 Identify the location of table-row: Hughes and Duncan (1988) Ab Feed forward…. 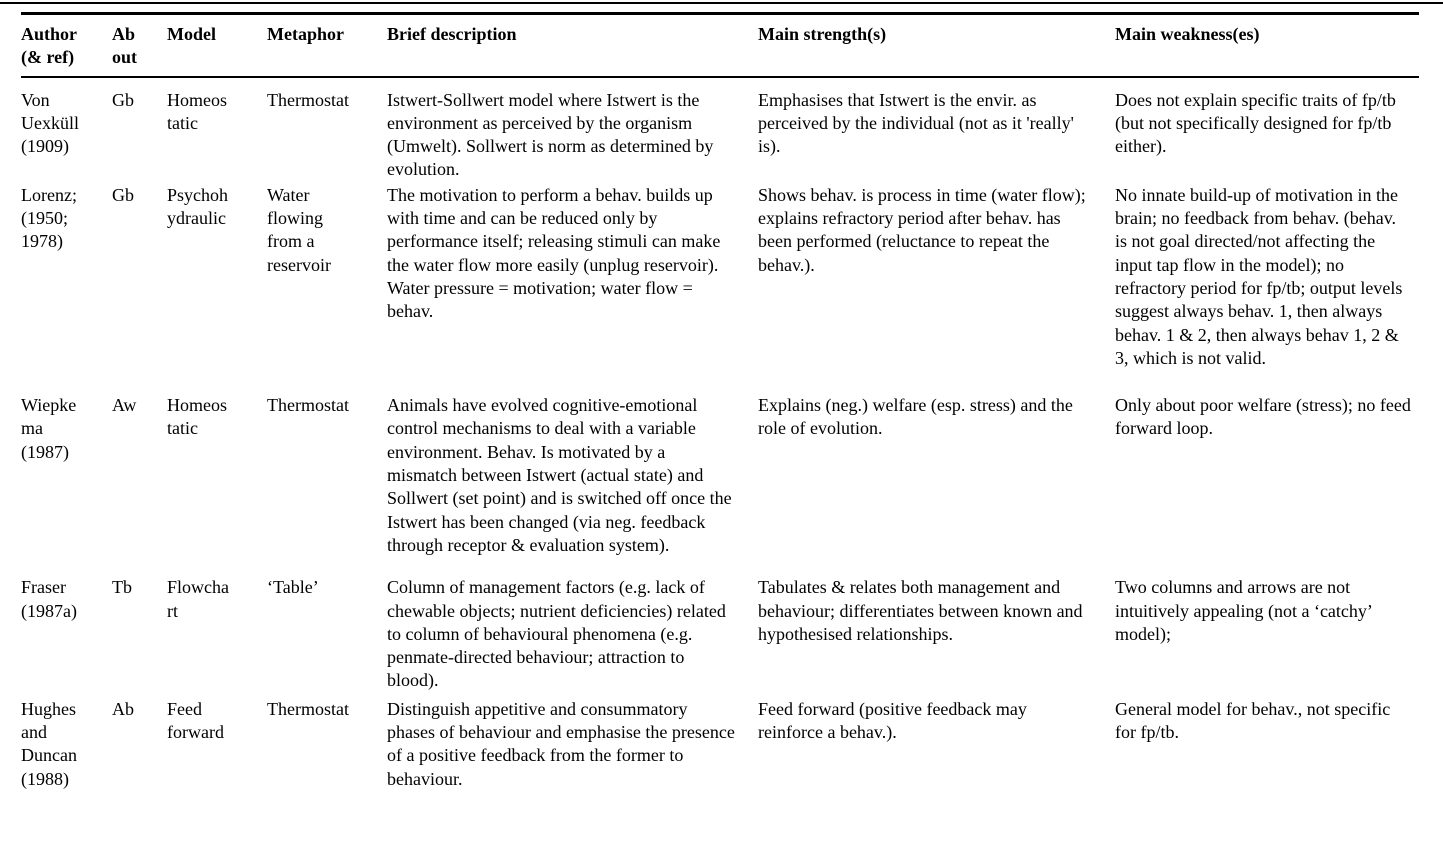
(720, 744).